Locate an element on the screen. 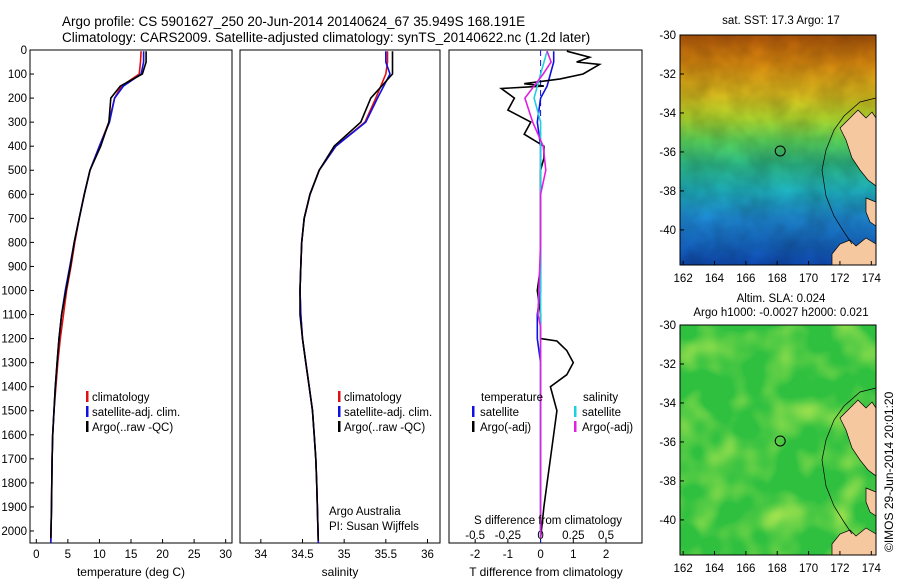 The image size is (900, 580). salinity-tick-label: 34.5 is located at coordinates (302, 555).